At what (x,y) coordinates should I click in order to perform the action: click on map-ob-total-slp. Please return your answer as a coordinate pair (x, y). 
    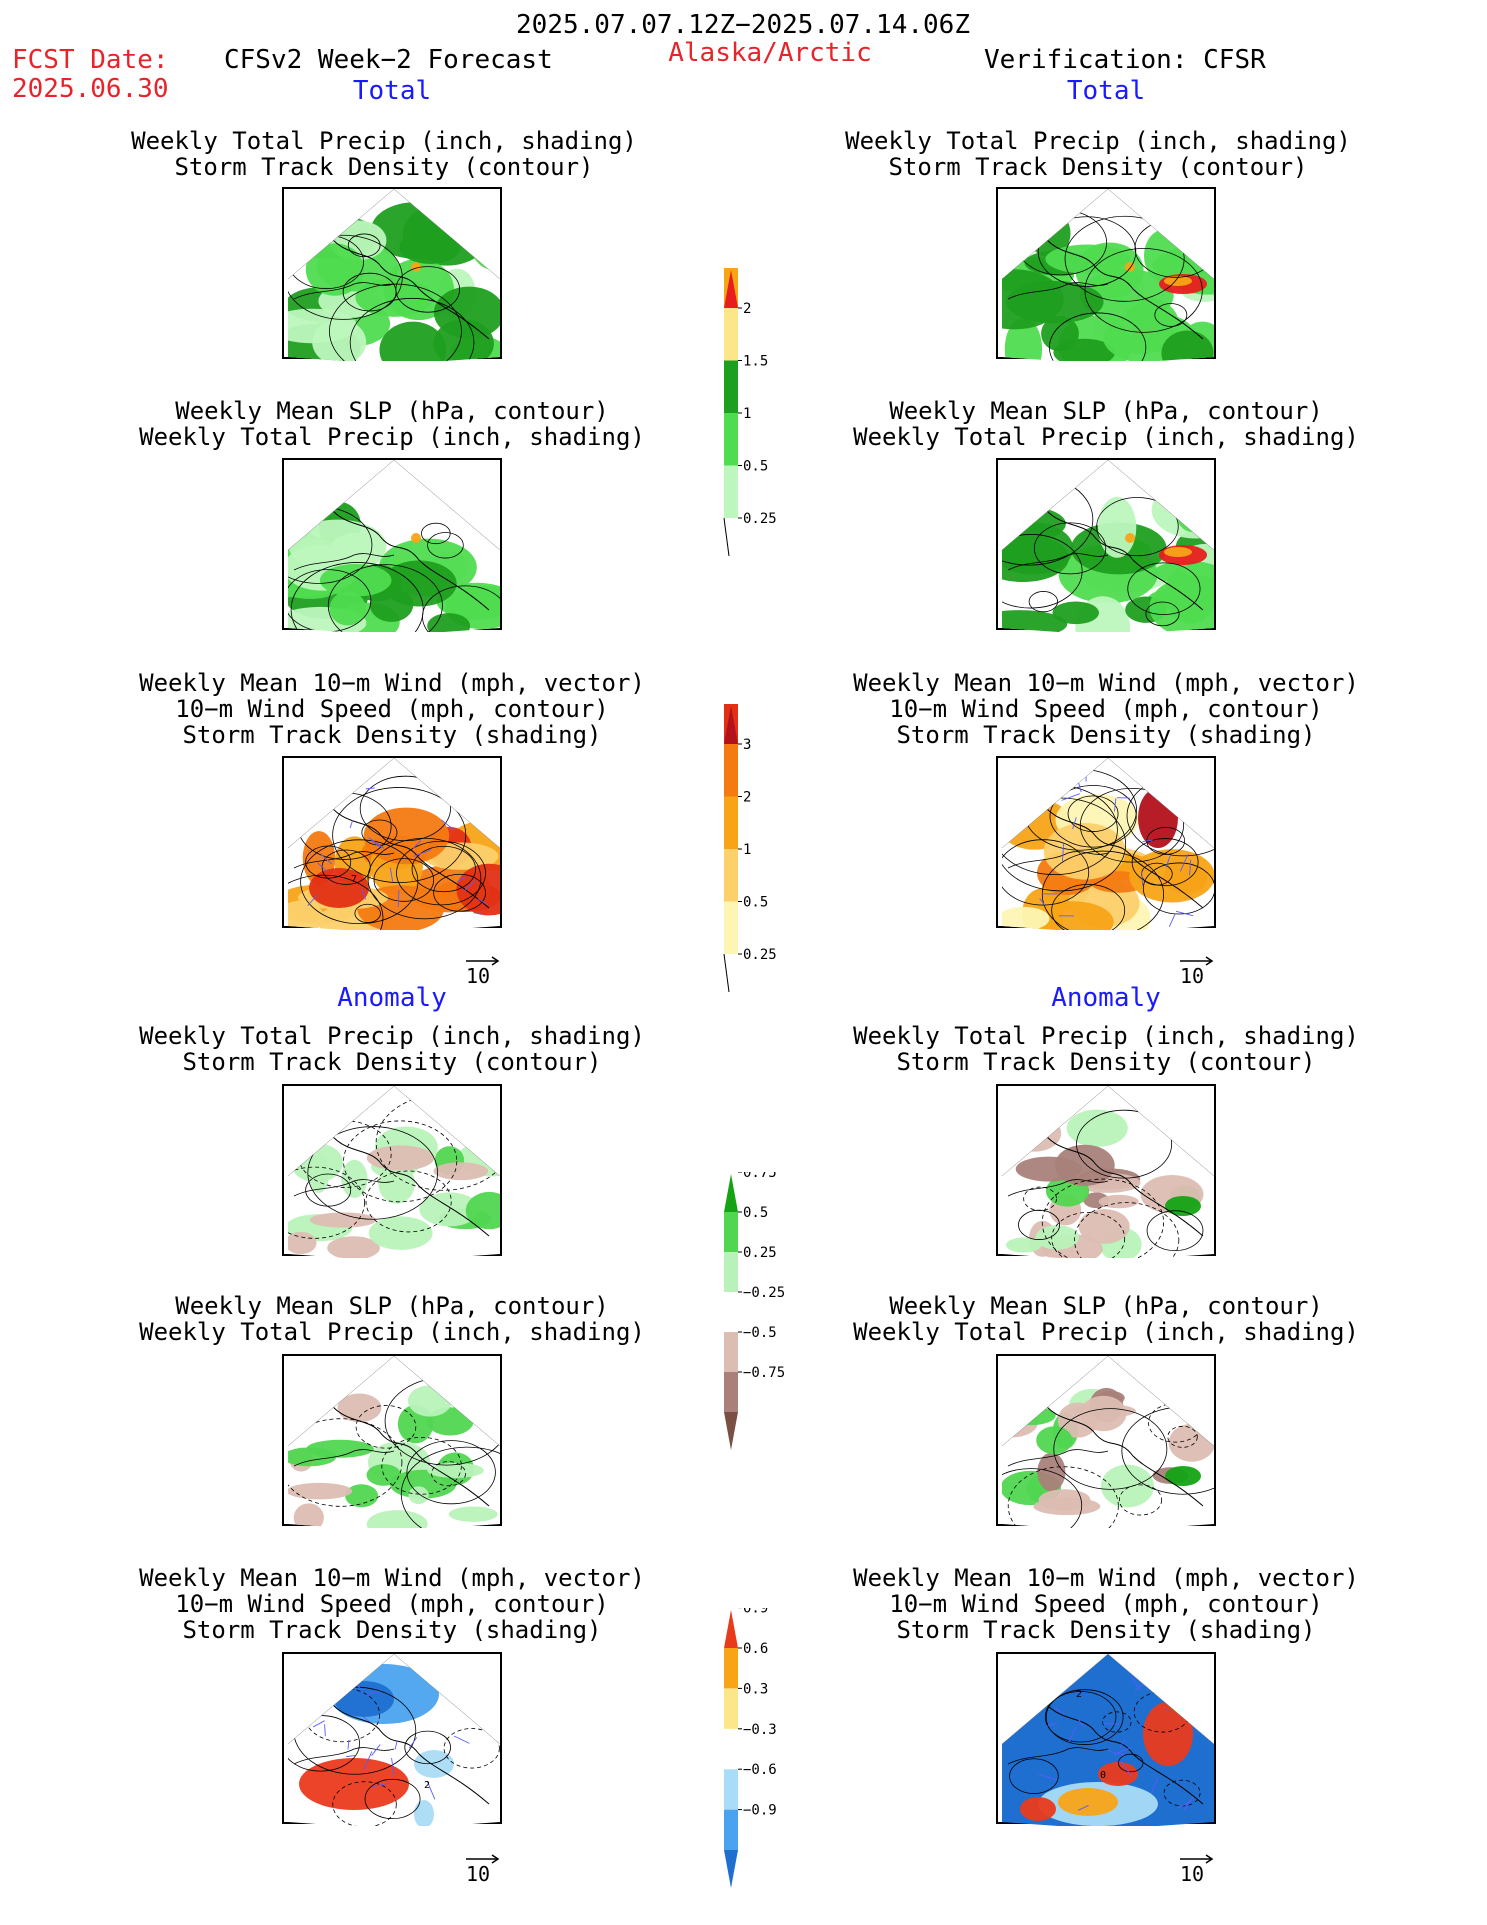
    Looking at the image, I should click on (1106, 545).